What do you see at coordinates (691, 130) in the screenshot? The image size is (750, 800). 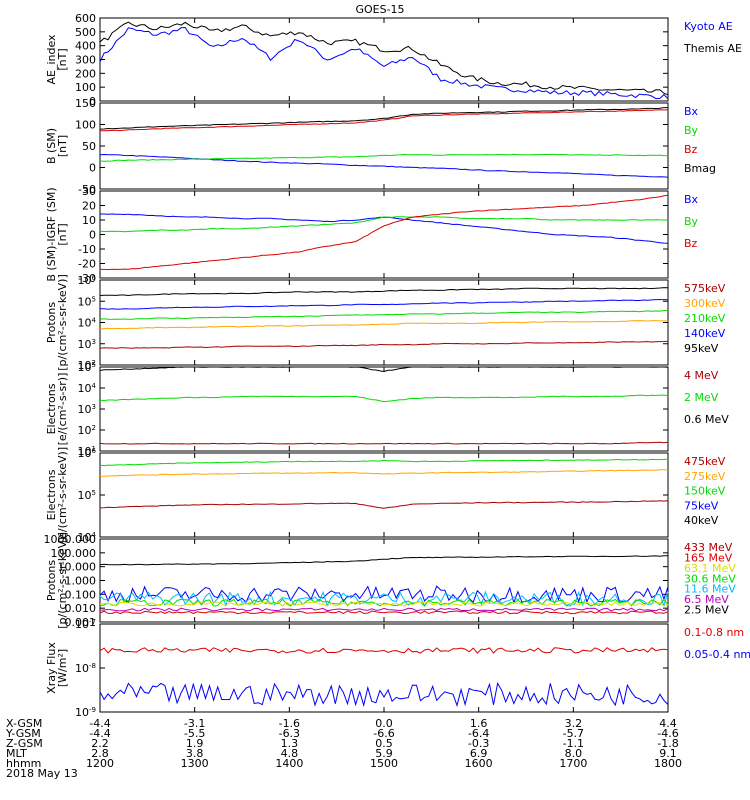 I see `legend-label: By` at bounding box center [691, 130].